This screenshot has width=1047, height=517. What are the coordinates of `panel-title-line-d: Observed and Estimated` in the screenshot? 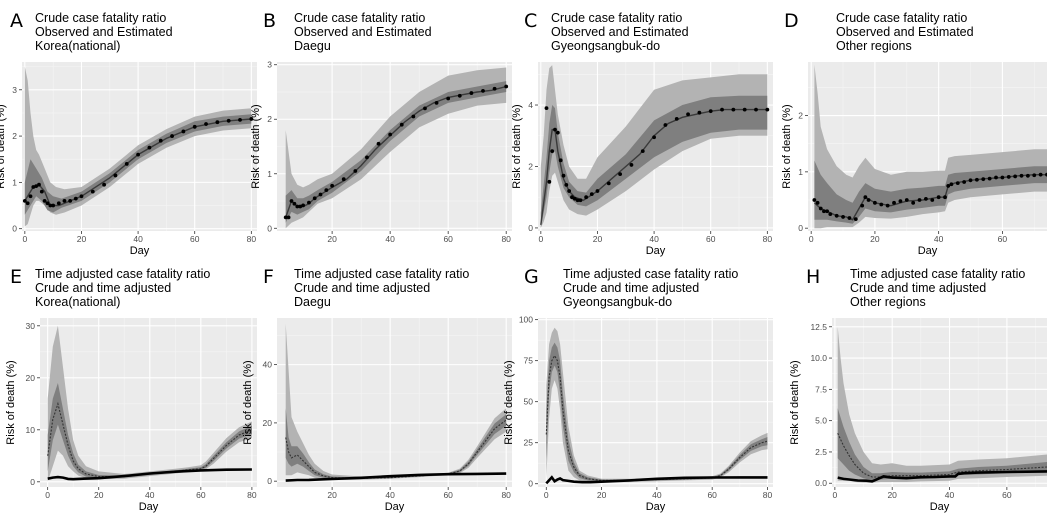 It's located at (905, 32).